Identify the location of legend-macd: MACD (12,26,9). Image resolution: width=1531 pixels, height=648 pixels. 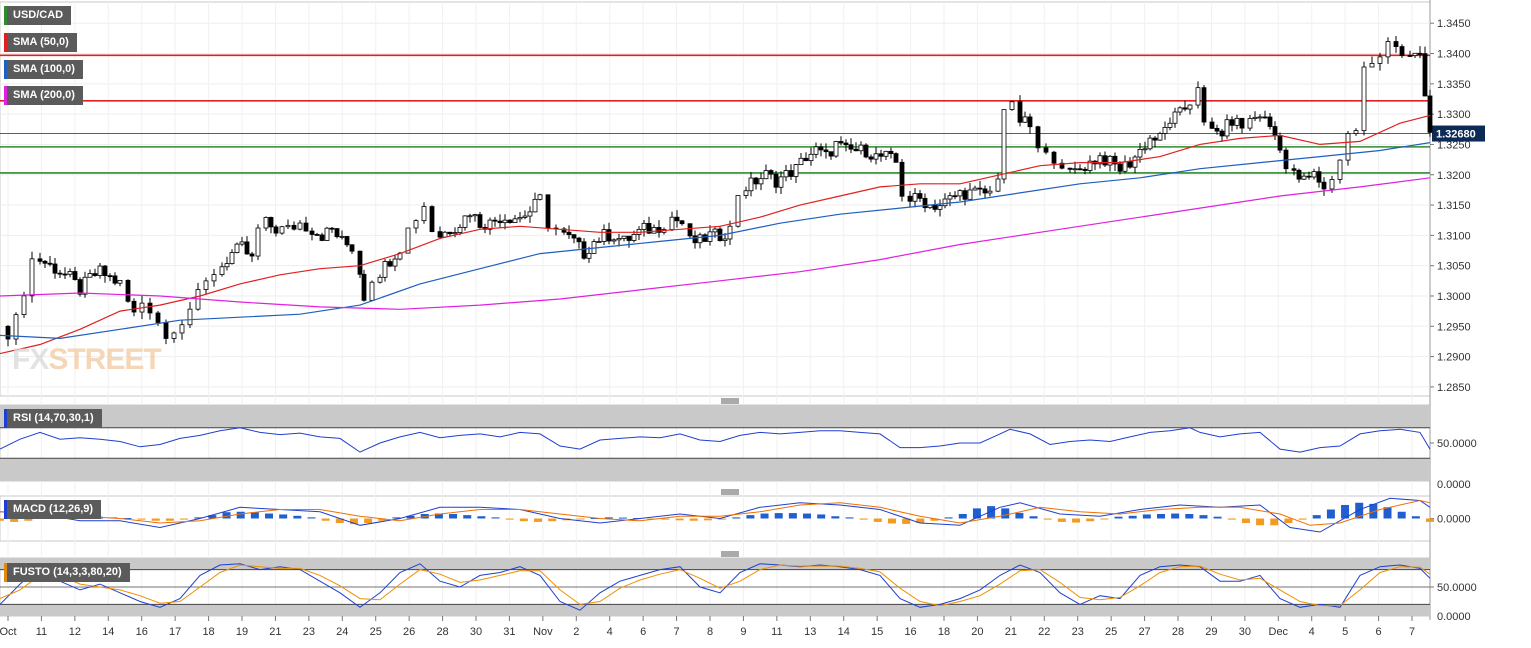
(53, 509).